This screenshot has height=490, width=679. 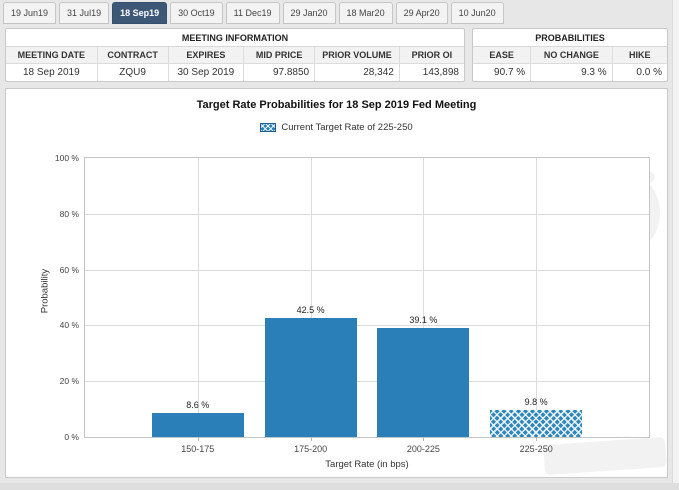 I want to click on col-meeting-date: MEETING DATE, so click(x=52, y=55).